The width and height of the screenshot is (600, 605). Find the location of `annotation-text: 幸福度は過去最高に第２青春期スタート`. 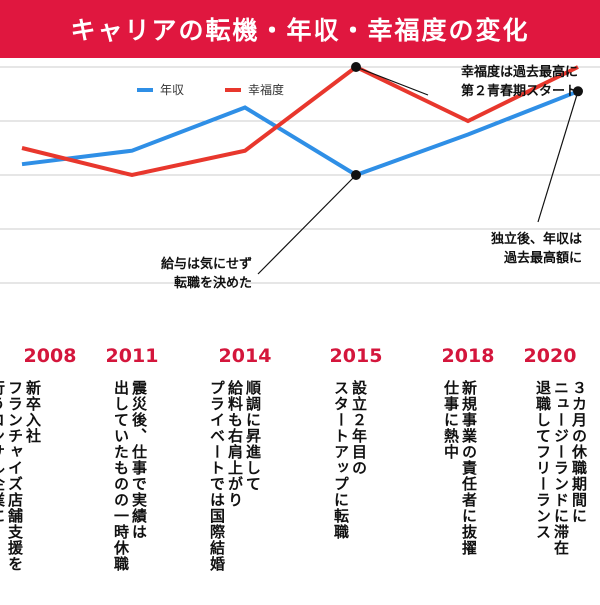

annotation-text: 幸福度は過去最高に第２青春期スタート is located at coordinates (519, 81).